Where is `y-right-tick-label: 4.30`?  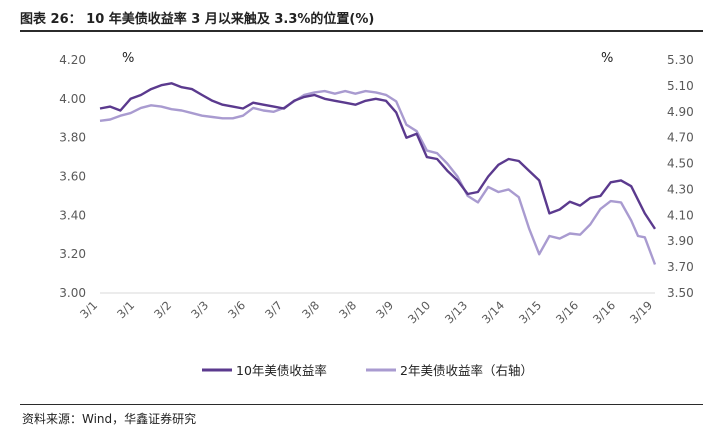 y-right-tick-label: 4.30 is located at coordinates (680, 189).